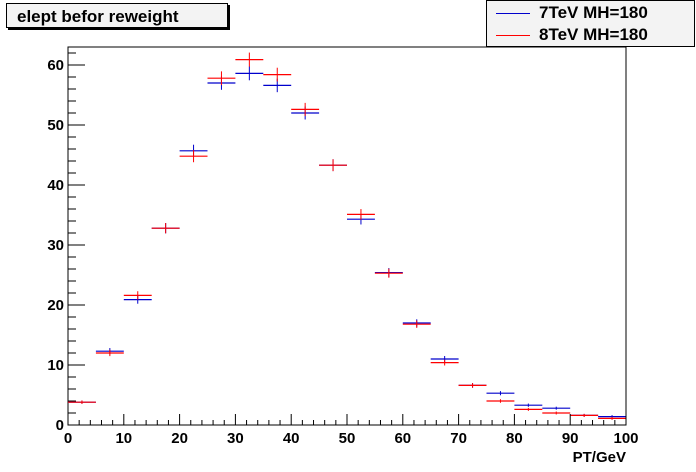  What do you see at coordinates (123, 438) in the screenshot?
I see `x-tick-label: 10` at bounding box center [123, 438].